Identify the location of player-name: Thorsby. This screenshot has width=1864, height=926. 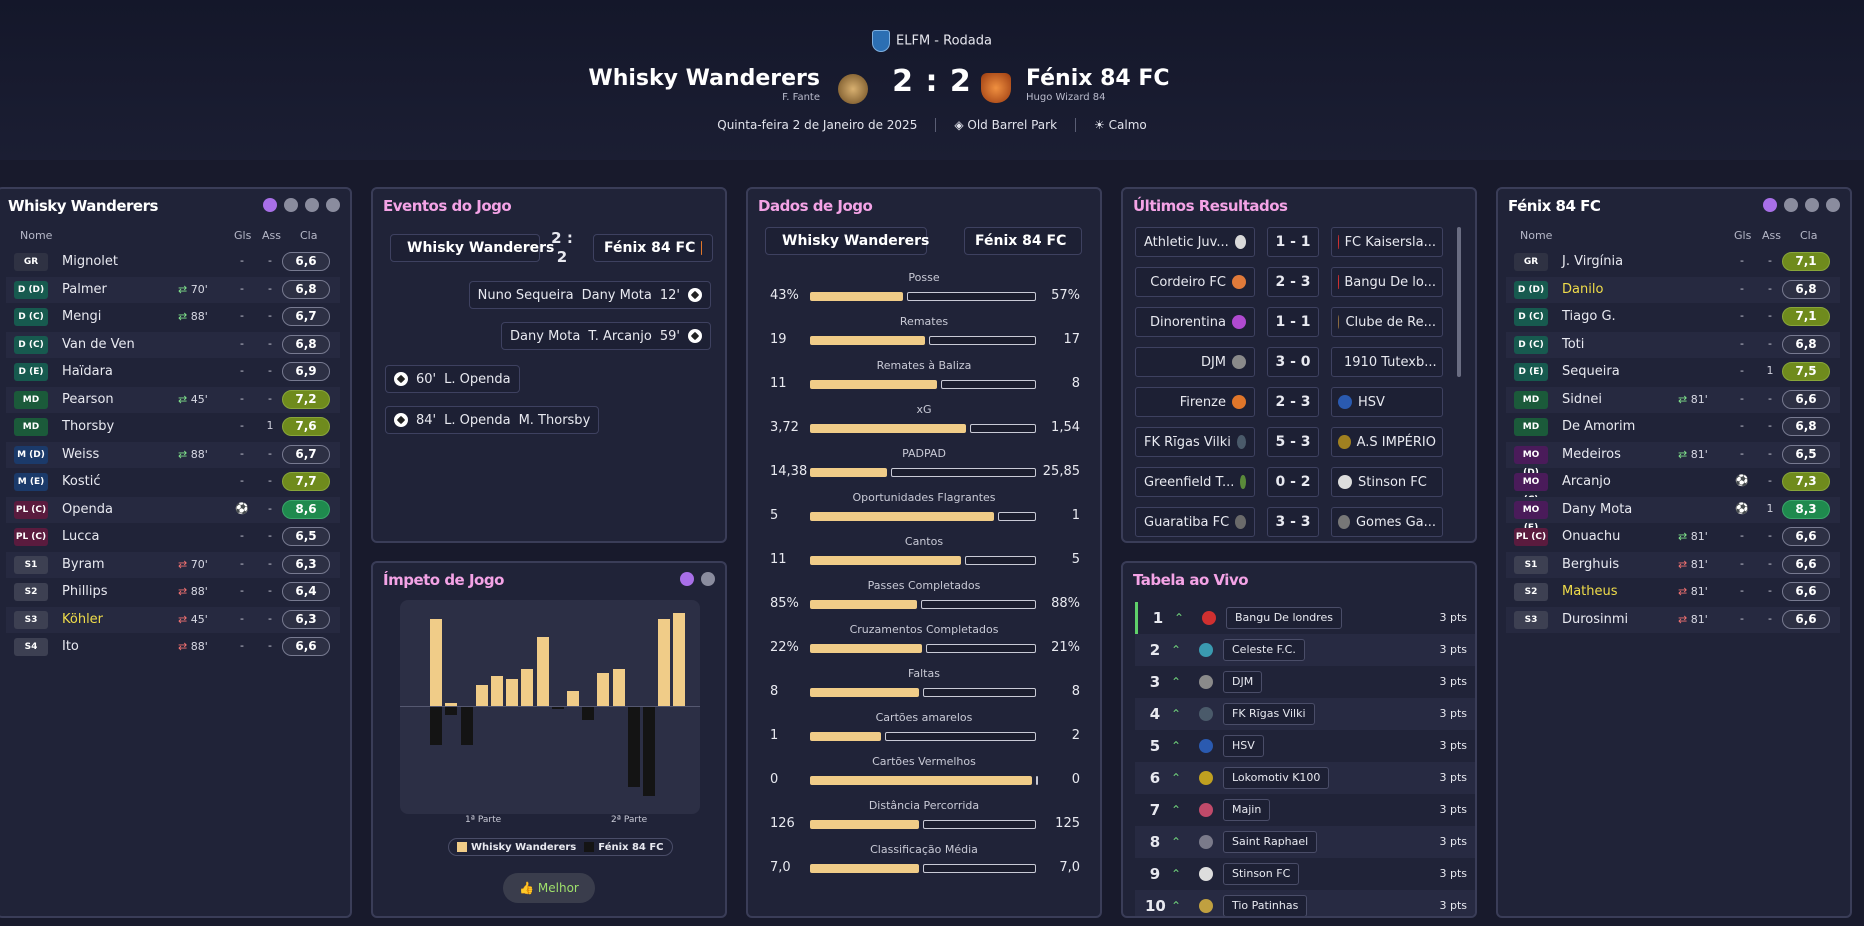
(88, 426).